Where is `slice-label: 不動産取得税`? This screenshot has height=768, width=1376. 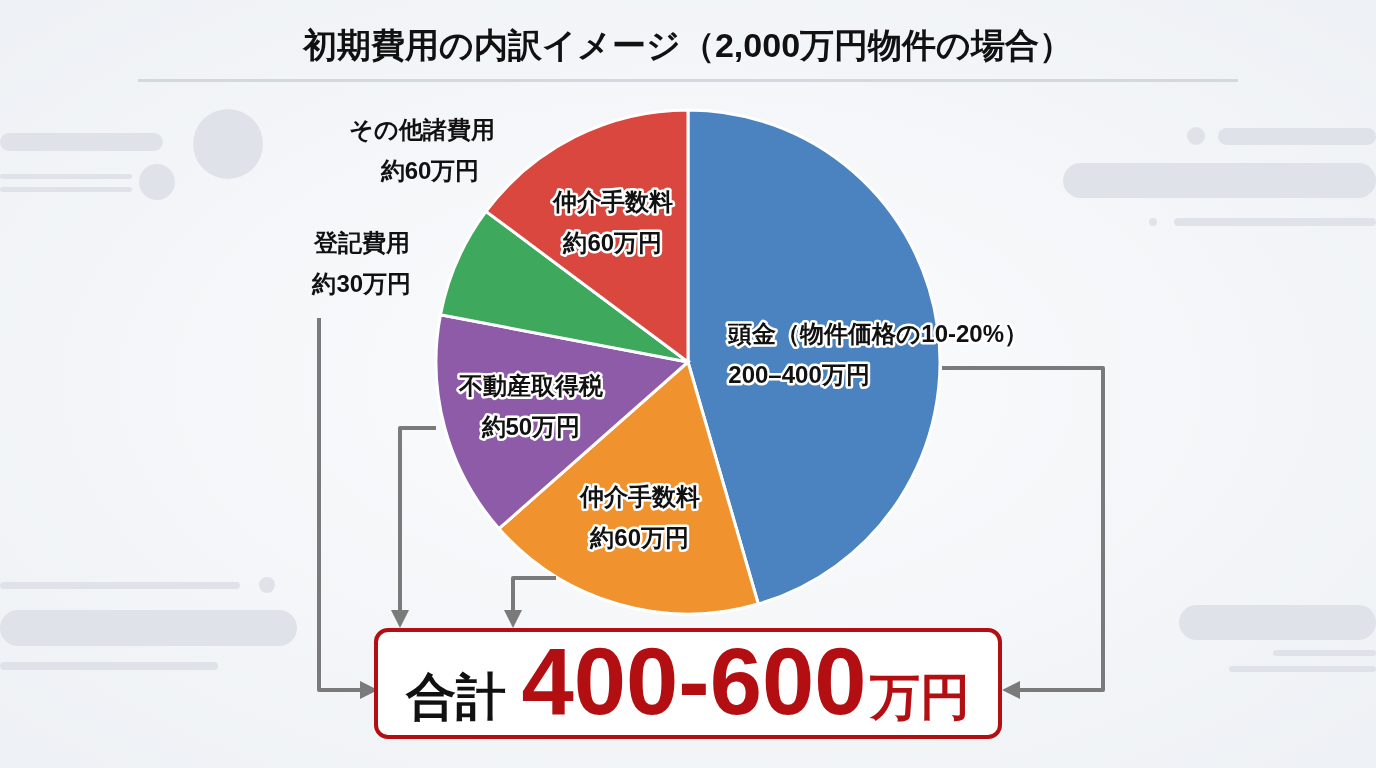 slice-label: 不動産取得税 is located at coordinates (530, 386).